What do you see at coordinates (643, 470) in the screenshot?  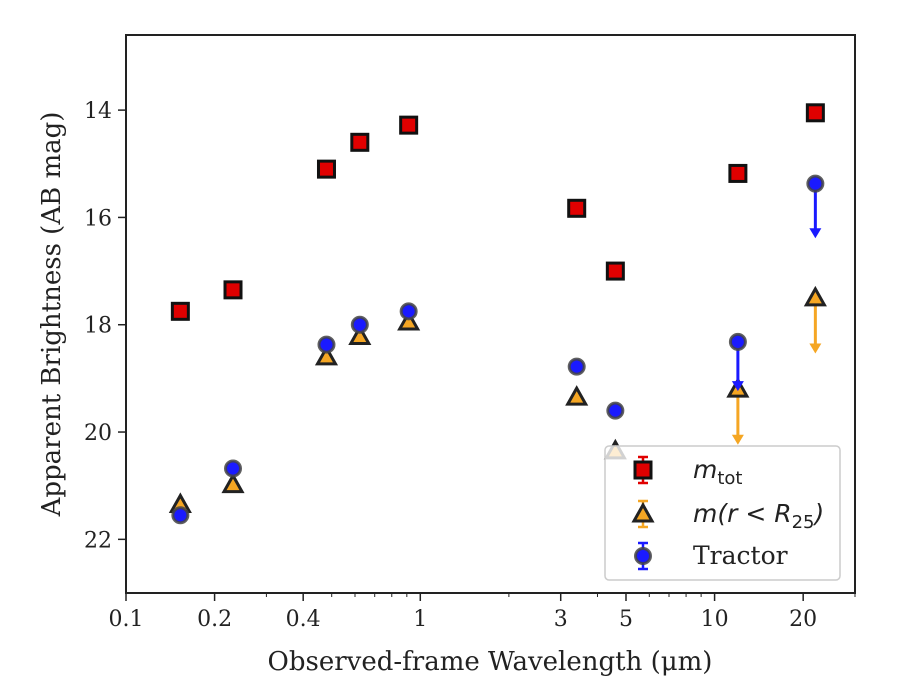 I see `legend-marker-square` at bounding box center [643, 470].